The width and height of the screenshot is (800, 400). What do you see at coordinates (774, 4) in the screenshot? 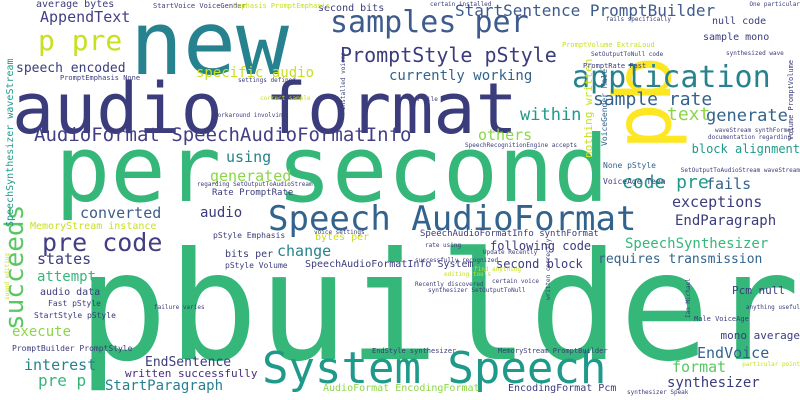
I see `word: One particular` at bounding box center [774, 4].